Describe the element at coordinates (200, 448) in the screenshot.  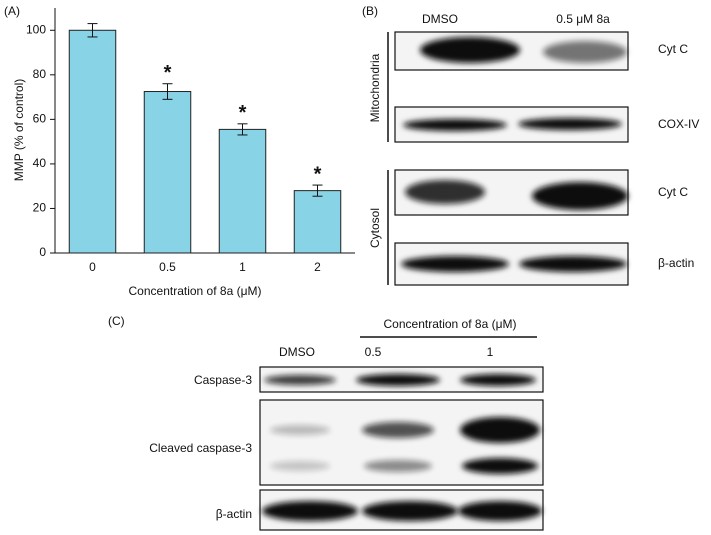
I see `row-label: Cleaved caspase-3` at that location.